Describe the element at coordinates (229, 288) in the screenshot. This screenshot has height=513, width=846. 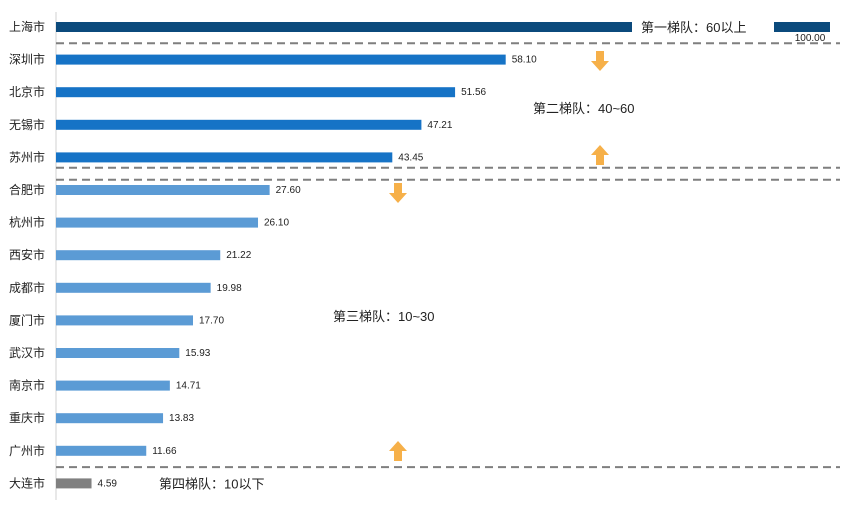
I see `value-label: 19.98` at that location.